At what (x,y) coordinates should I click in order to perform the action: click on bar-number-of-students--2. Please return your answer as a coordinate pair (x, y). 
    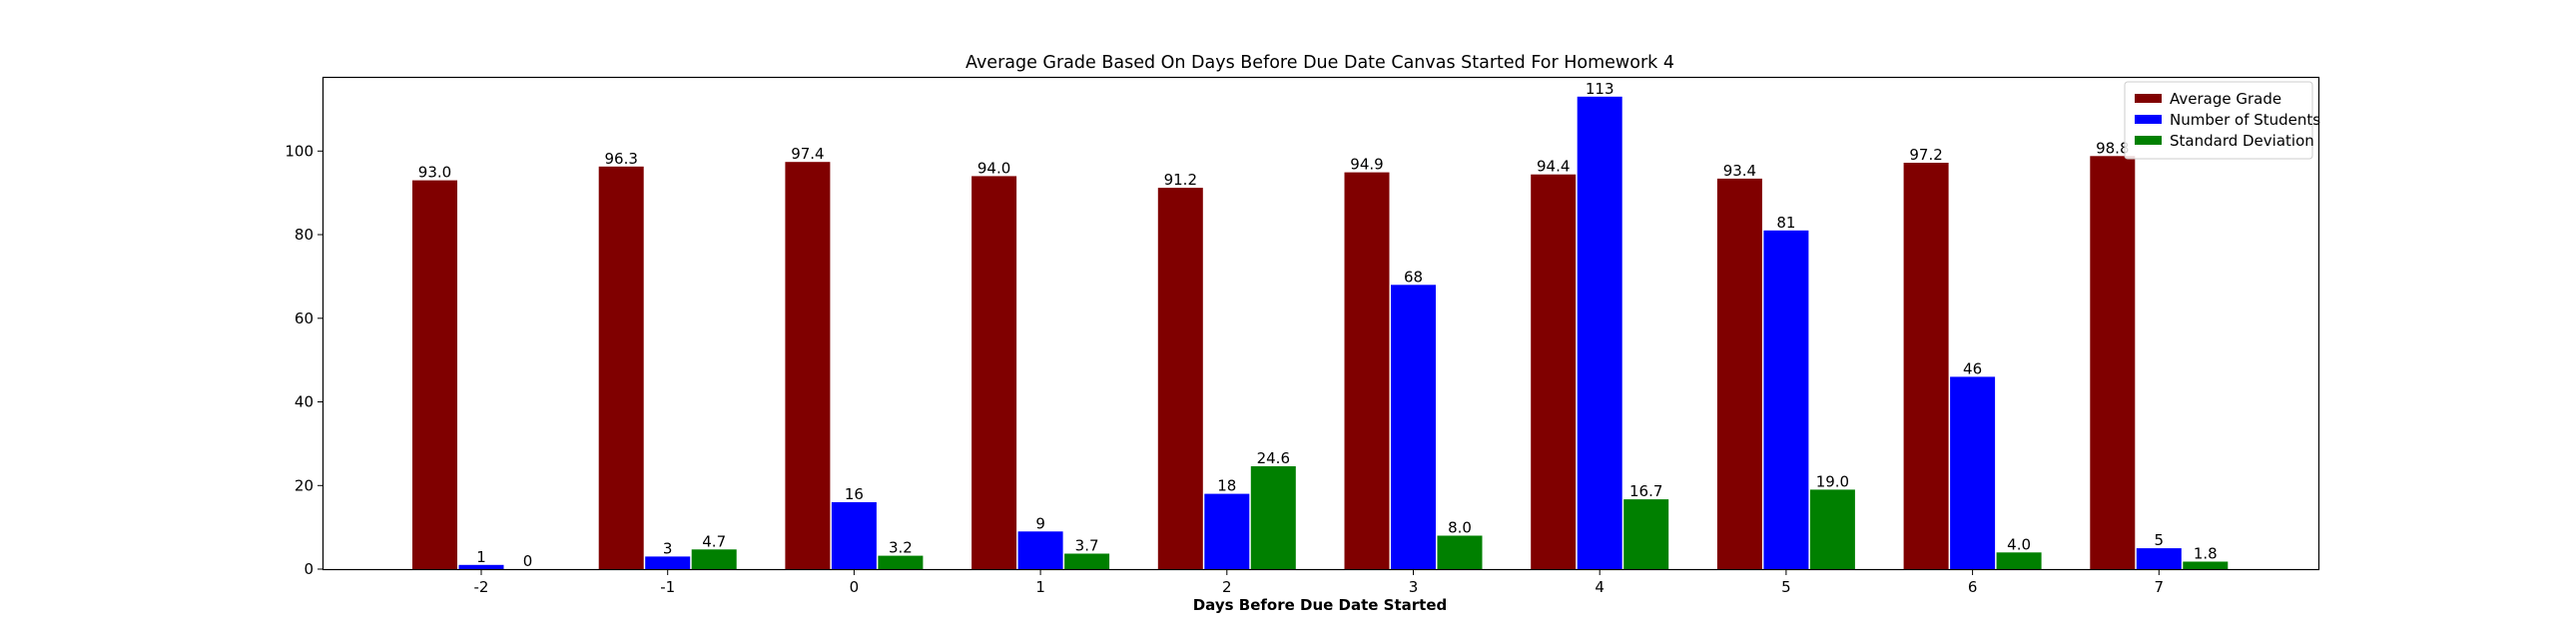
    Looking at the image, I should click on (481, 566).